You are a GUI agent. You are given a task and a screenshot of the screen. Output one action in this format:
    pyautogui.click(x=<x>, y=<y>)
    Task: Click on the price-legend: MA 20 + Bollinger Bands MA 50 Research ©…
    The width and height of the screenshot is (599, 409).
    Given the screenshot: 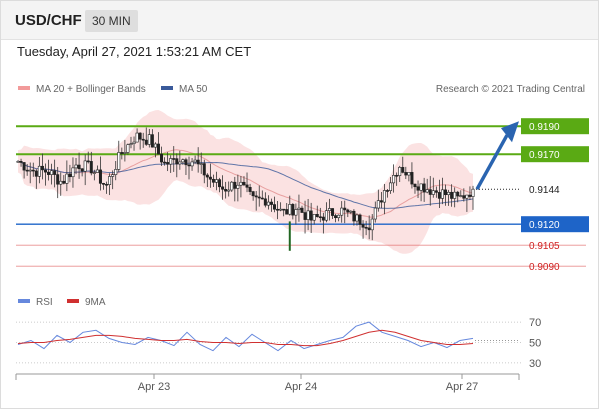 What is the action you would take?
    pyautogui.click(x=301, y=89)
    